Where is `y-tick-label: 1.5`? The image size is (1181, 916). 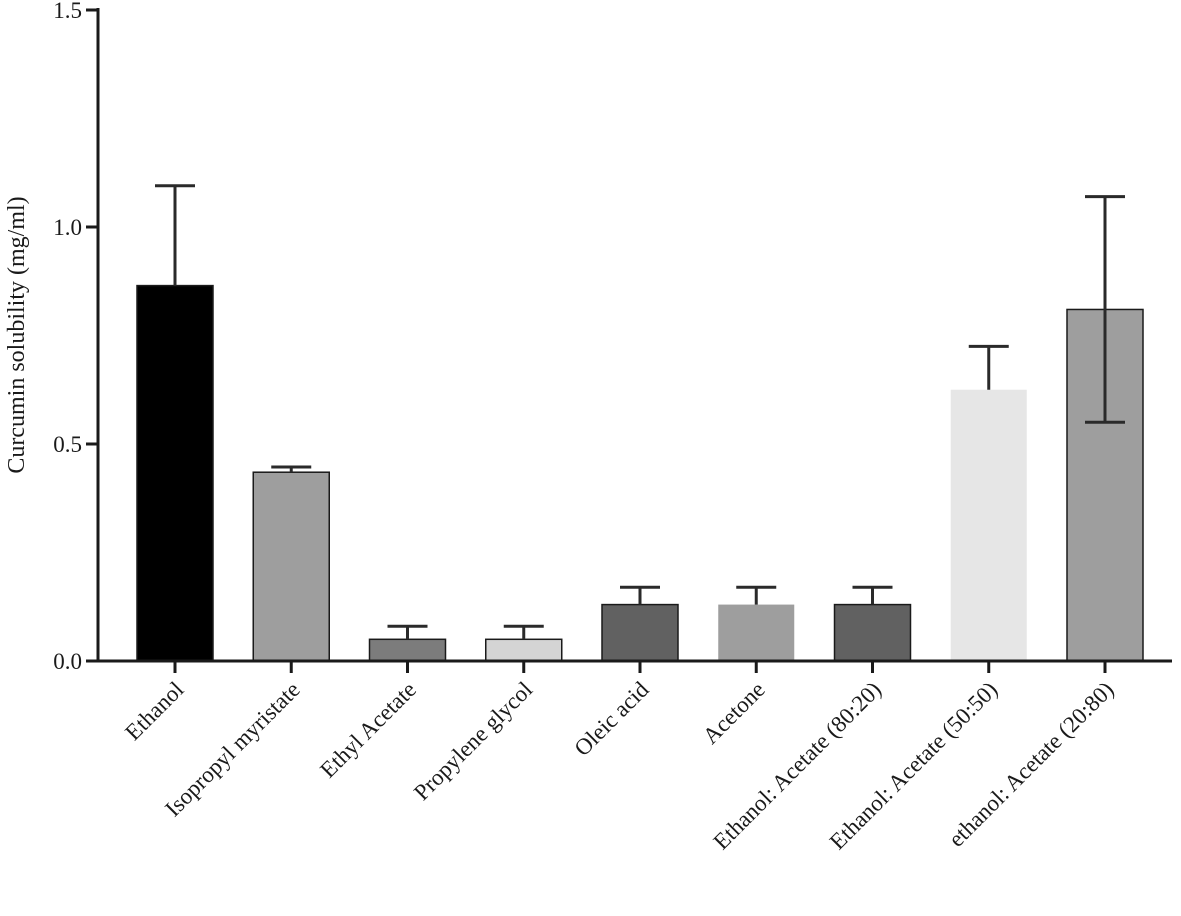 y-tick-label: 1.5 is located at coordinates (67, 11).